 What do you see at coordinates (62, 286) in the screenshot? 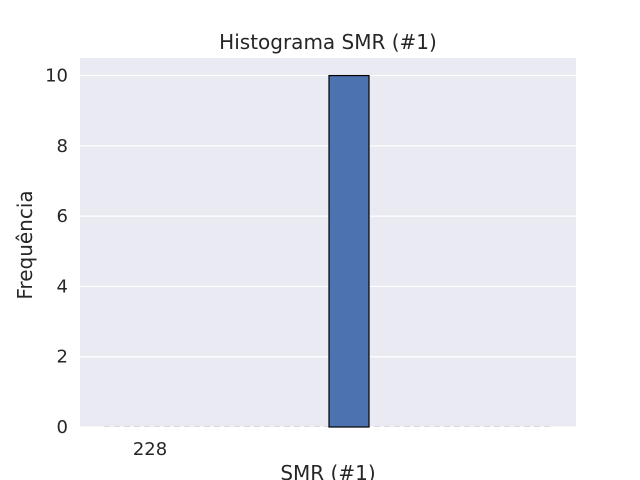
I see `y-tick-label: 4` at bounding box center [62, 286].